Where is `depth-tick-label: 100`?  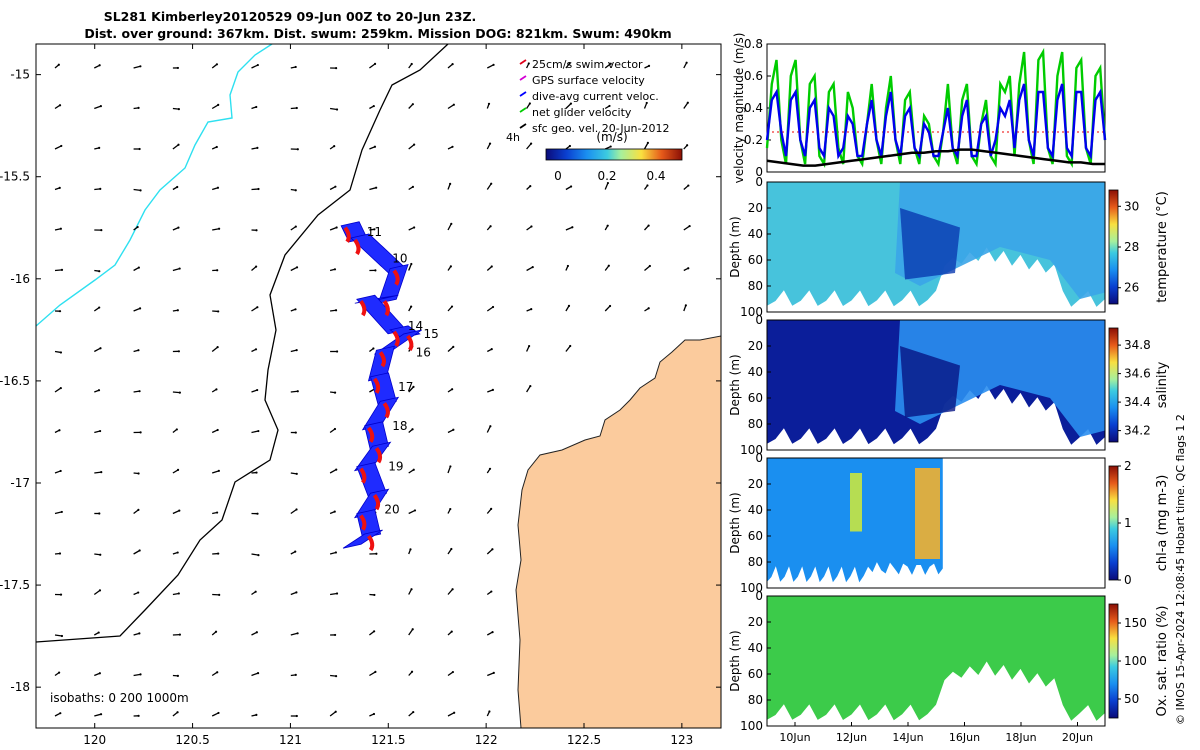 depth-tick-label: 100 is located at coordinates (751, 312).